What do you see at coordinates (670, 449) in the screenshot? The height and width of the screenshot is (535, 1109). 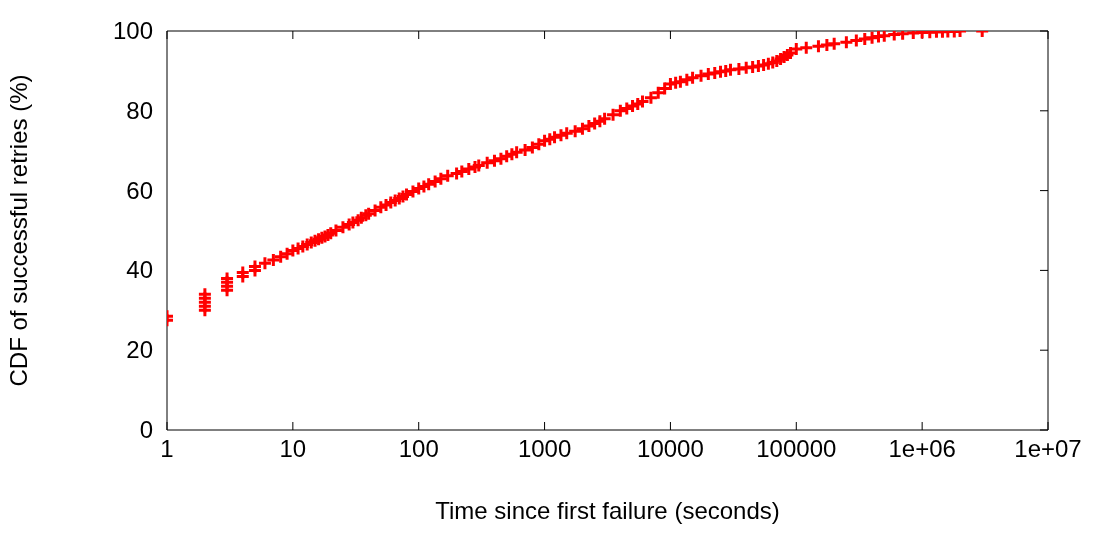 I see `x-tick-label: 10000` at bounding box center [670, 449].